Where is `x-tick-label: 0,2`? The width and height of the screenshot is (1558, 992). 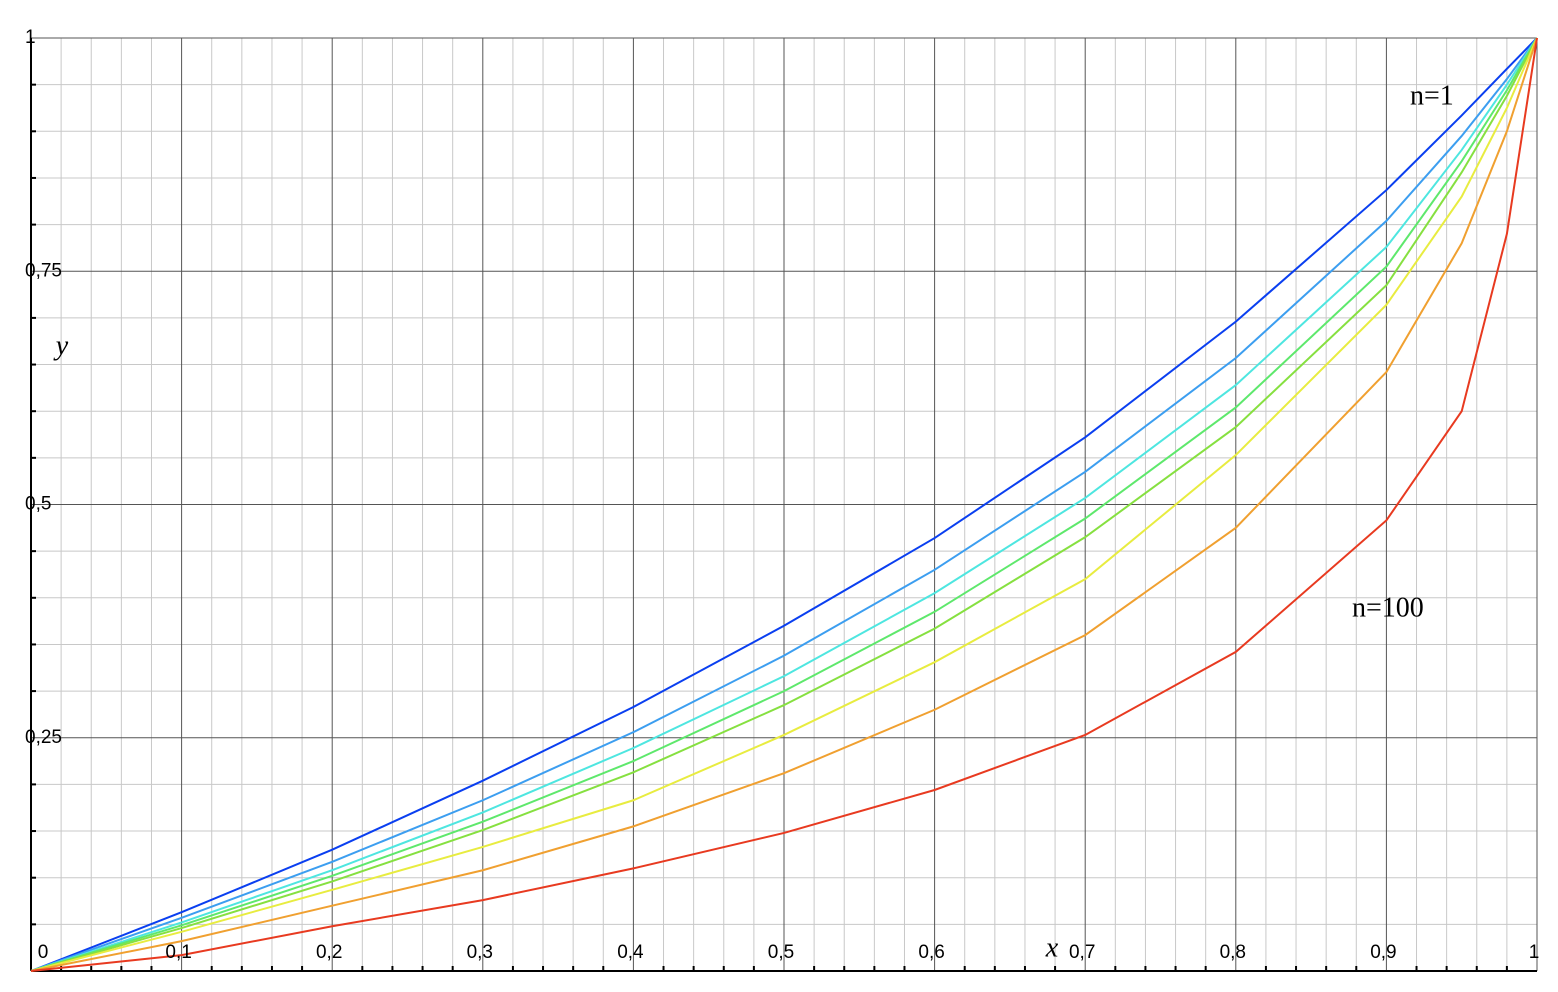
x-tick-label: 0,2 is located at coordinates (329, 952).